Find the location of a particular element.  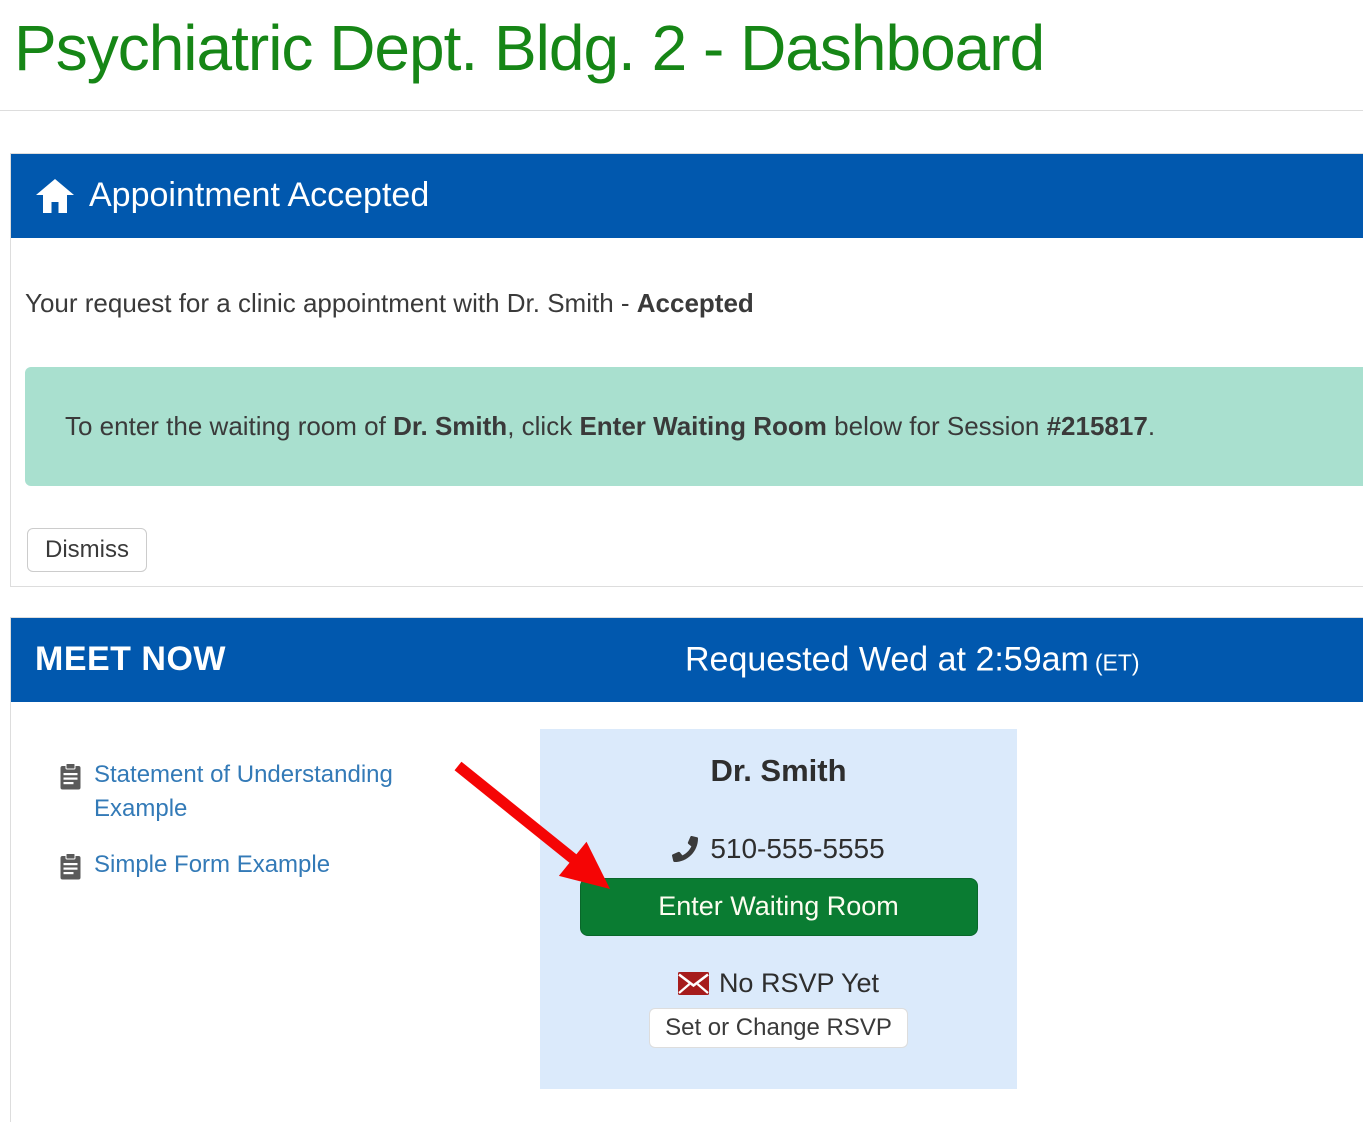

doctor-name: Dr. Smith is located at coordinates (778, 770).